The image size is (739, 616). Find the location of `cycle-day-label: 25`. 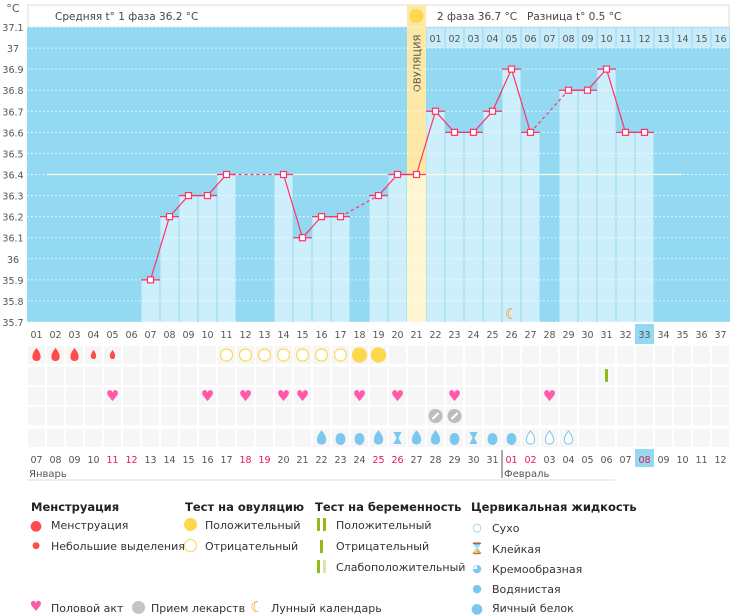

cycle-day-label: 25 is located at coordinates (492, 335).